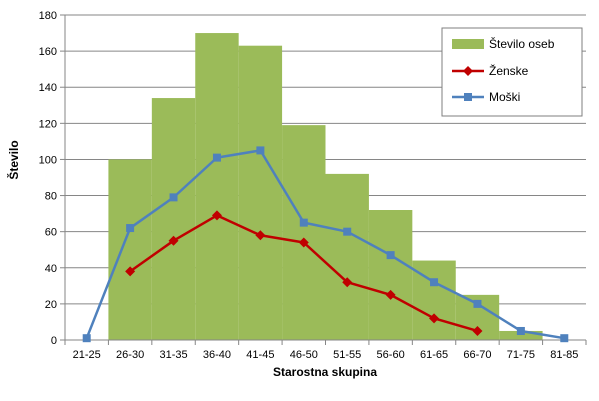  I want to click on y-tick-label: 20, so click(51, 305).